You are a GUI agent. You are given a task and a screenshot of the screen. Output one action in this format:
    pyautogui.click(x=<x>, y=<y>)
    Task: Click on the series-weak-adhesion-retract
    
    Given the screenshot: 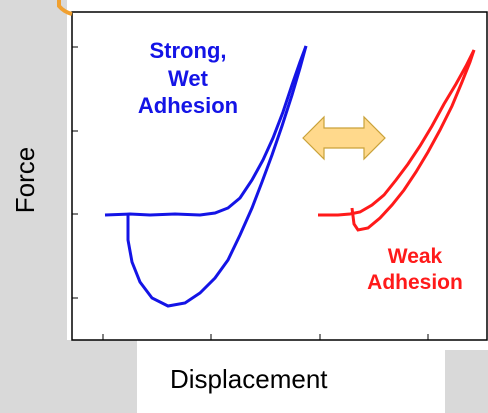 What is the action you would take?
    pyautogui.click(x=413, y=140)
    